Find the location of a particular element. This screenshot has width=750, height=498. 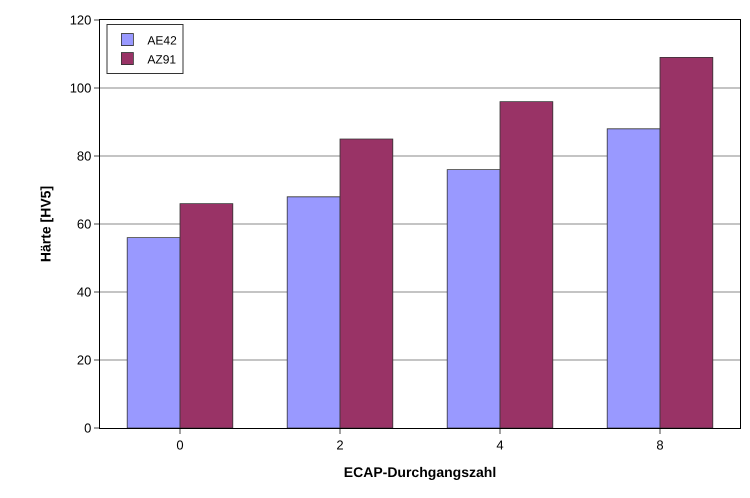

x-tick-label: 2 is located at coordinates (340, 445).